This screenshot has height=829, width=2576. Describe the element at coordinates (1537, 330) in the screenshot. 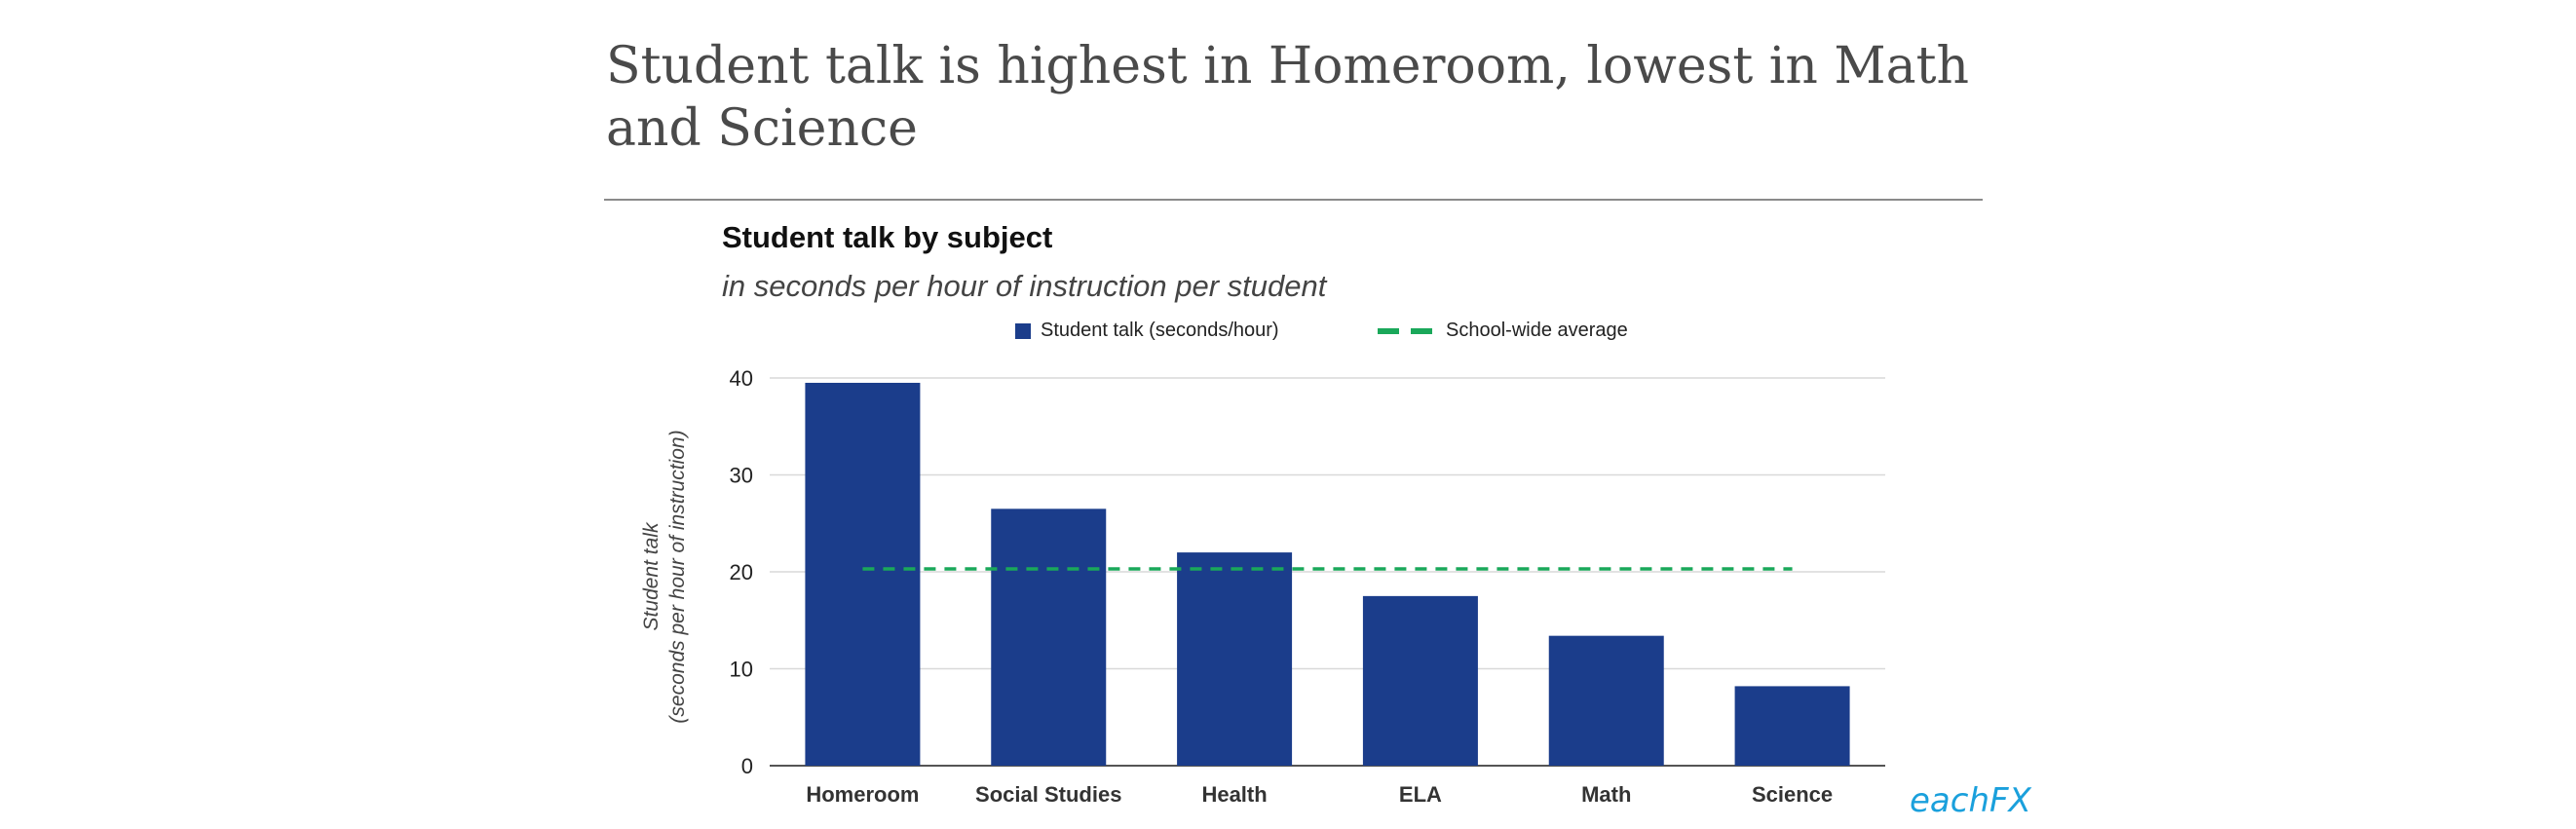

I see `legend-label-average: School-wide average` at that location.